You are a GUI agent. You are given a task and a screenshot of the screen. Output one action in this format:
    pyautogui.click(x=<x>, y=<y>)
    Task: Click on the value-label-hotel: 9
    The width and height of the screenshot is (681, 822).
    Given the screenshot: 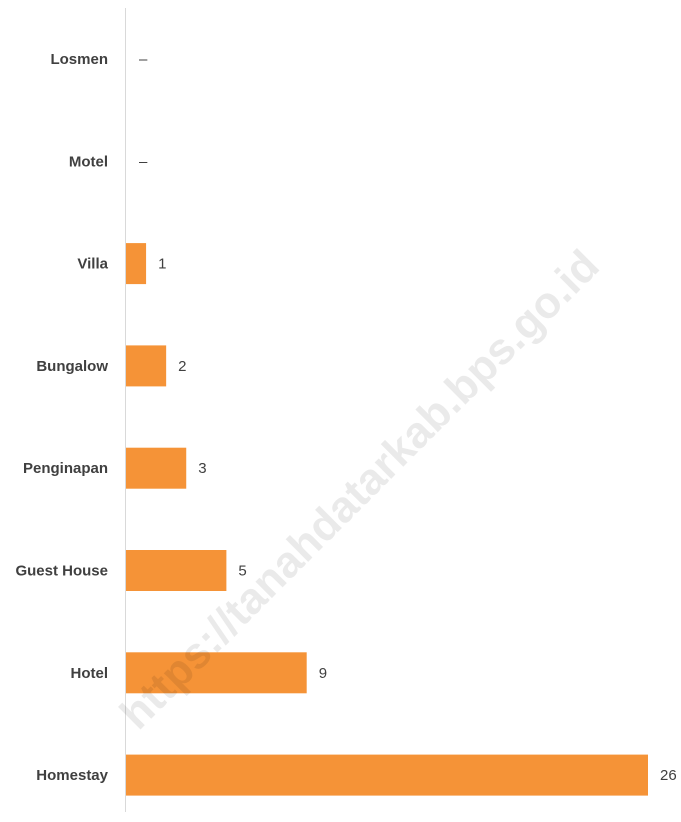 What is the action you would take?
    pyautogui.click(x=323, y=673)
    